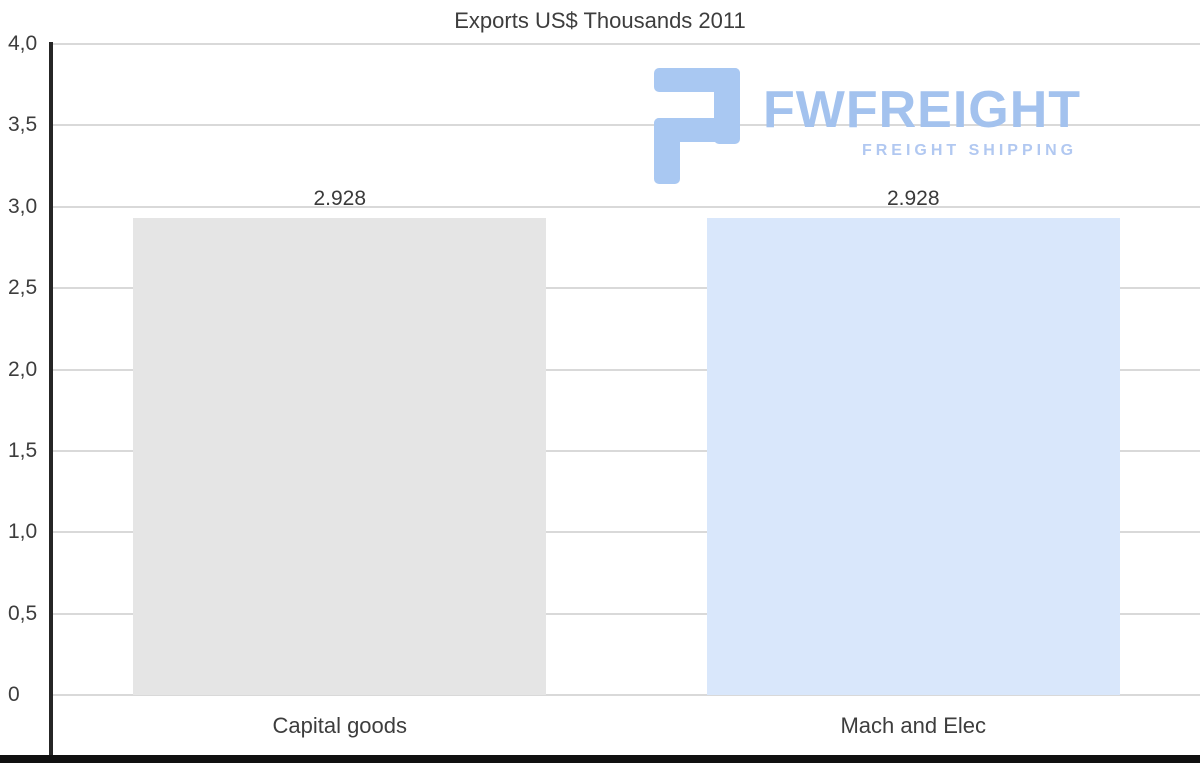 Image resolution: width=1200 pixels, height=763 pixels. Describe the element at coordinates (23, 43) in the screenshot. I see `y-tick-label: 4,0` at that location.